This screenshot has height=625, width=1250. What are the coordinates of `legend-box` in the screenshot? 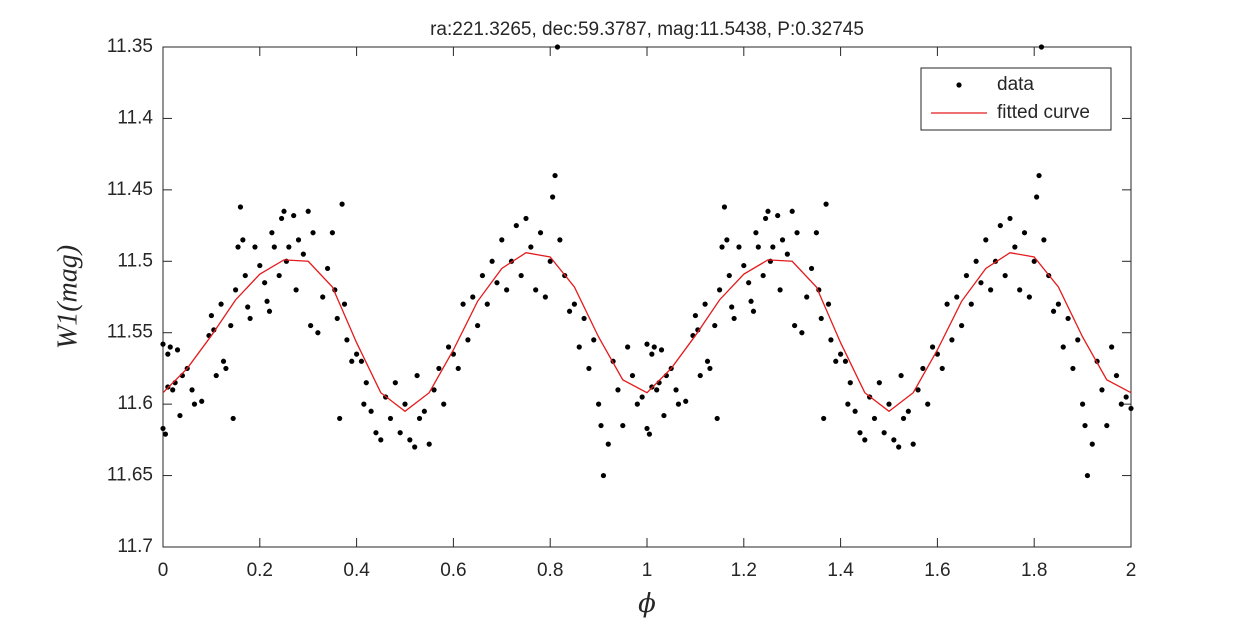 It's located at (1016, 99).